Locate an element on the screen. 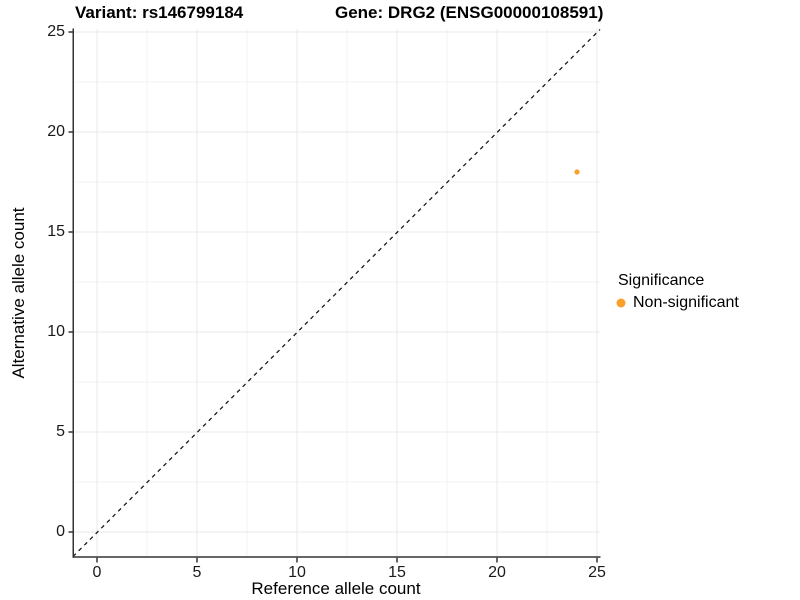 The image size is (800, 600). y-tick-label: 0 is located at coordinates (60, 531).